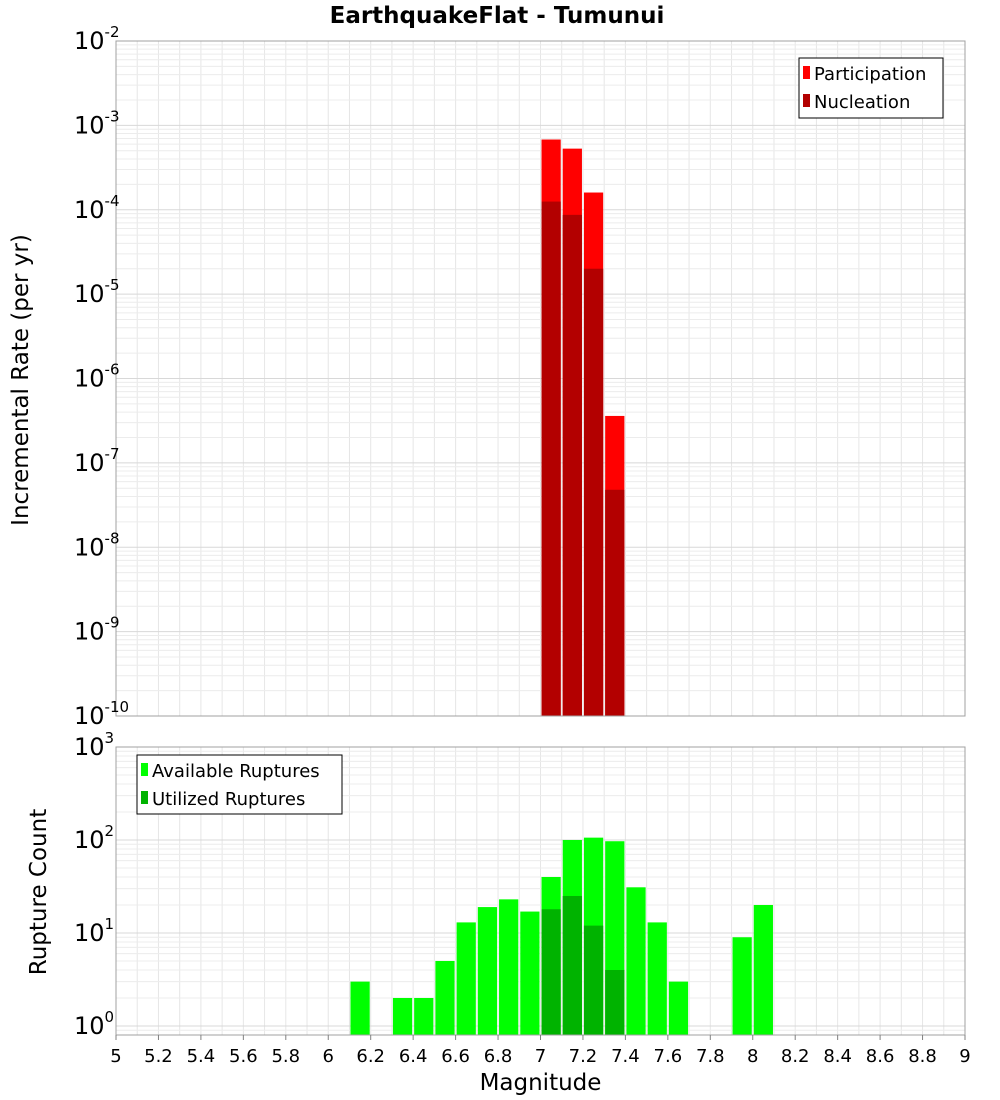 This screenshot has width=1000, height=1100. I want to click on x-tick-label: 7.2, so click(583, 1056).